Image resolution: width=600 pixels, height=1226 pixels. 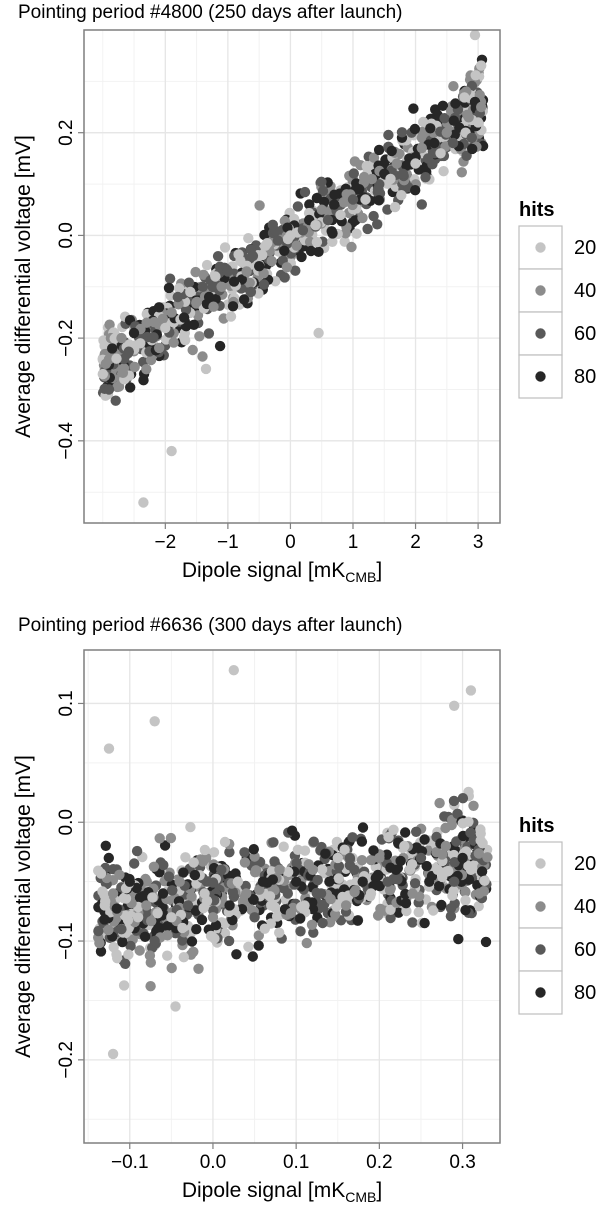 I want to click on legend-label: 60, so click(x=585, y=950).